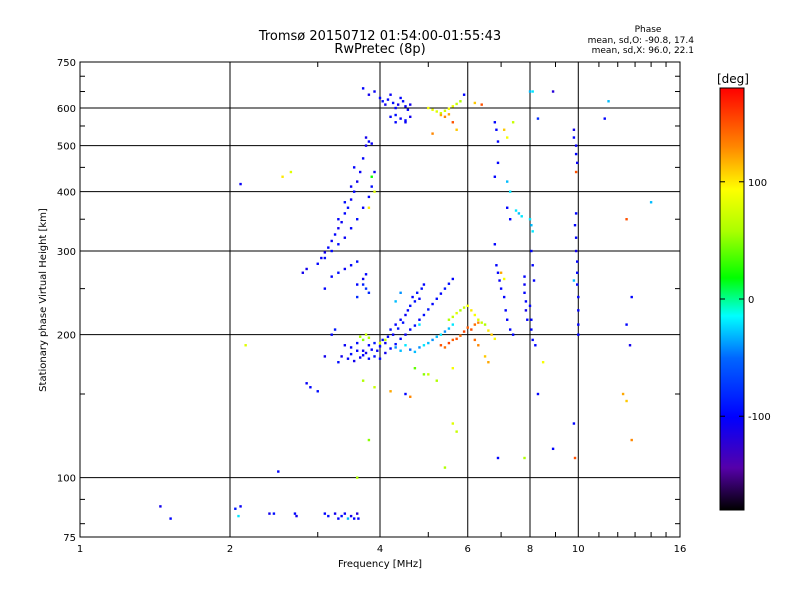  What do you see at coordinates (745, 300) in the screenshot?
I see `colorbar-ticks: -100 0 100` at bounding box center [745, 300].